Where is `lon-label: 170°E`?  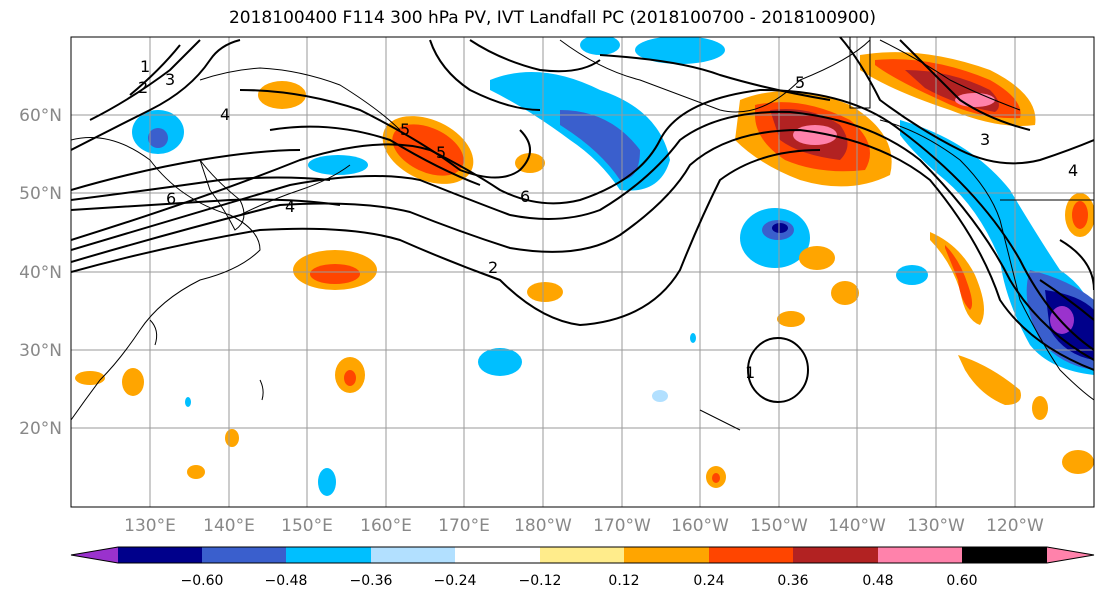 lon-label: 170°E is located at coordinates (464, 526).